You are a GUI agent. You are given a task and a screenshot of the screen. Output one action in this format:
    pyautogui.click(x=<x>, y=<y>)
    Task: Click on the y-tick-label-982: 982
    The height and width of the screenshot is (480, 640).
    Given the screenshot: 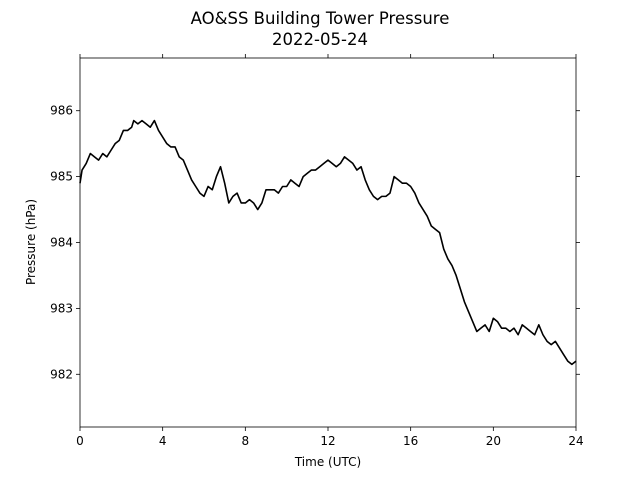 What is the action you would take?
    pyautogui.click(x=61, y=374)
    